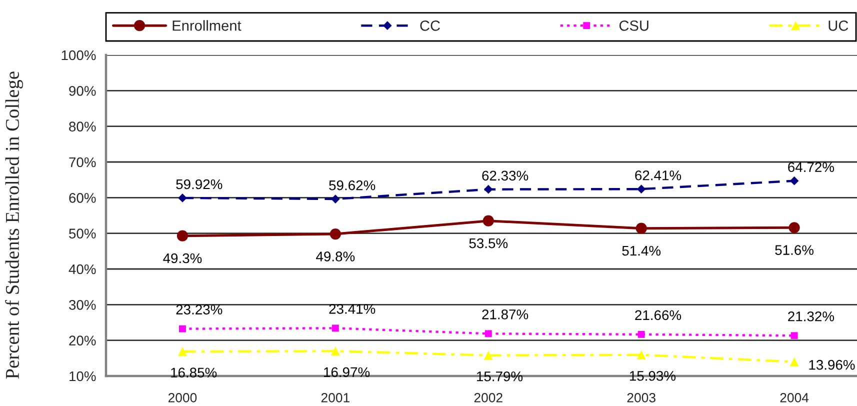 This screenshot has width=857, height=406. What do you see at coordinates (82, 198) in the screenshot?
I see `y-tick-label: 60%` at bounding box center [82, 198].